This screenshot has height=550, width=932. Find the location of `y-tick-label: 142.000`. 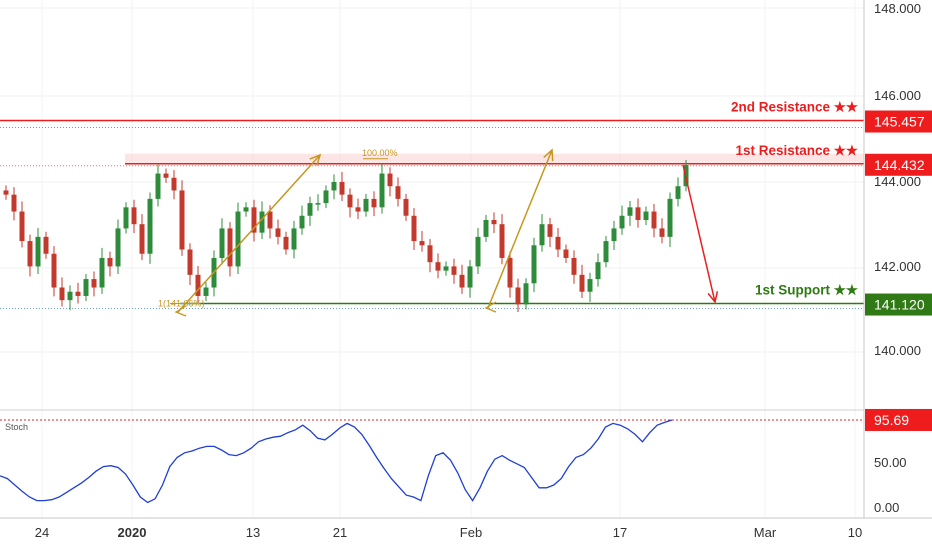

y-tick-label: 142.000 is located at coordinates (897, 266).